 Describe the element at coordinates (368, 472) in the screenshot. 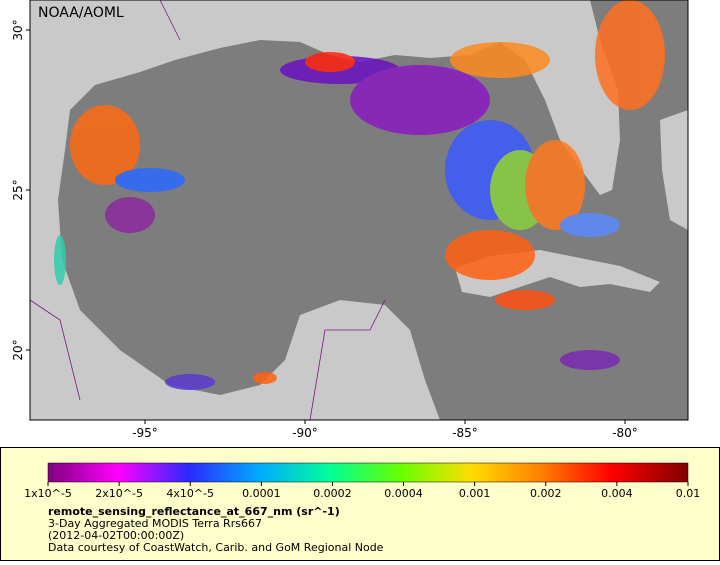

I see `colorbar` at that location.